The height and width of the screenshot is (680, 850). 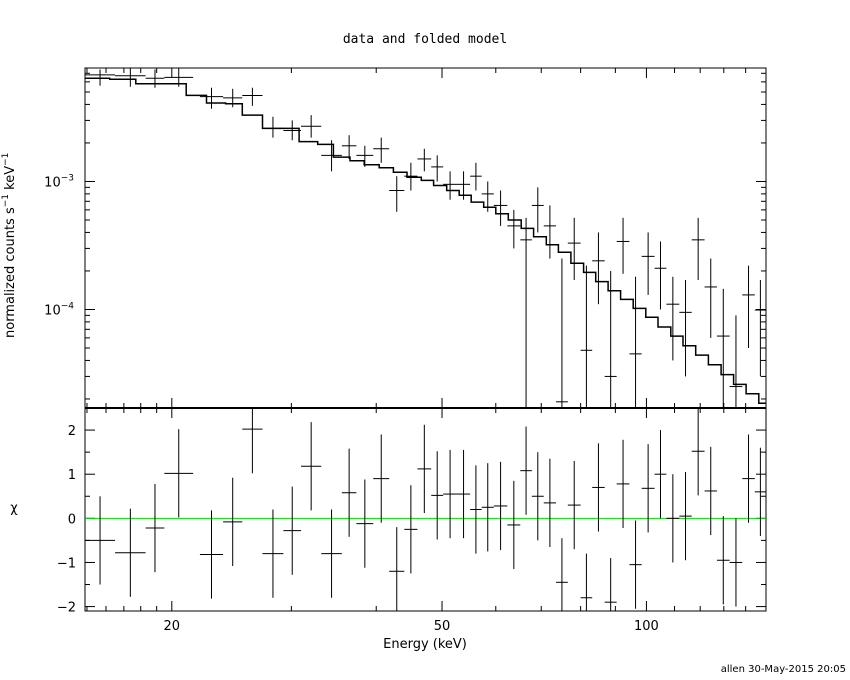 What do you see at coordinates (9, 245) in the screenshot?
I see `y-axis-label-top: normalized counts s−1 keV−1` at bounding box center [9, 245].